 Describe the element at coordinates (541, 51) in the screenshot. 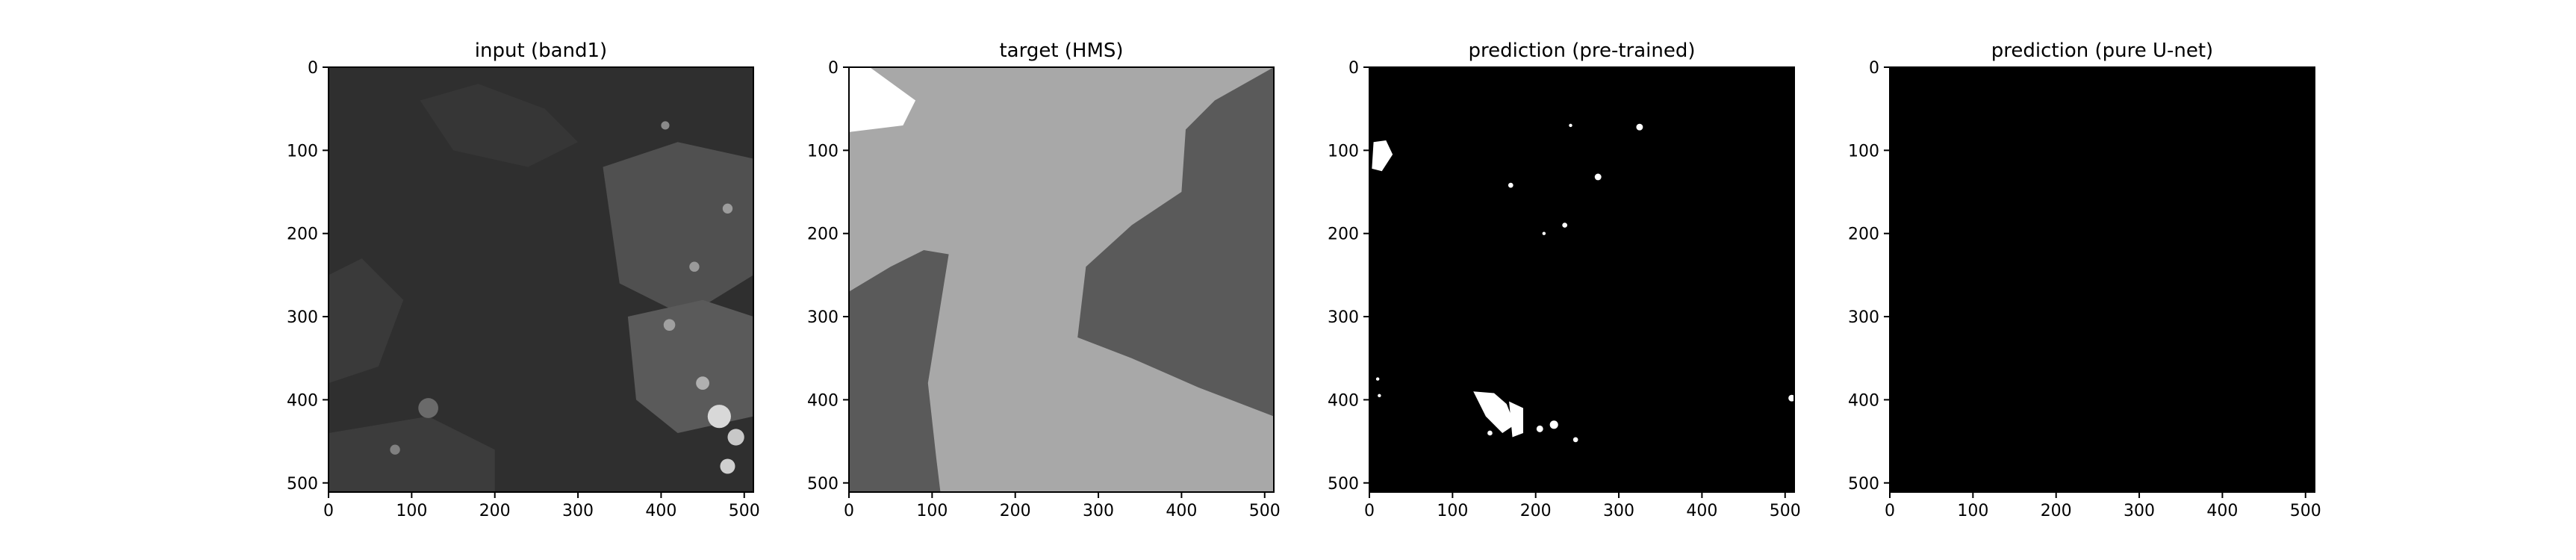

I see `panel-title: input (band1)` at that location.